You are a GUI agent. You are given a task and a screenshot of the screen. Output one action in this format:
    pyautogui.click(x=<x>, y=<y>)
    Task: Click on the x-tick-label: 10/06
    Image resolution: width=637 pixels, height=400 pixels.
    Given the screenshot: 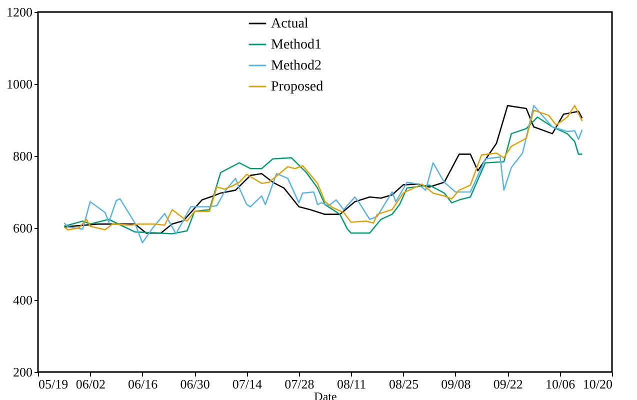 What is the action you would take?
    pyautogui.click(x=561, y=384)
    